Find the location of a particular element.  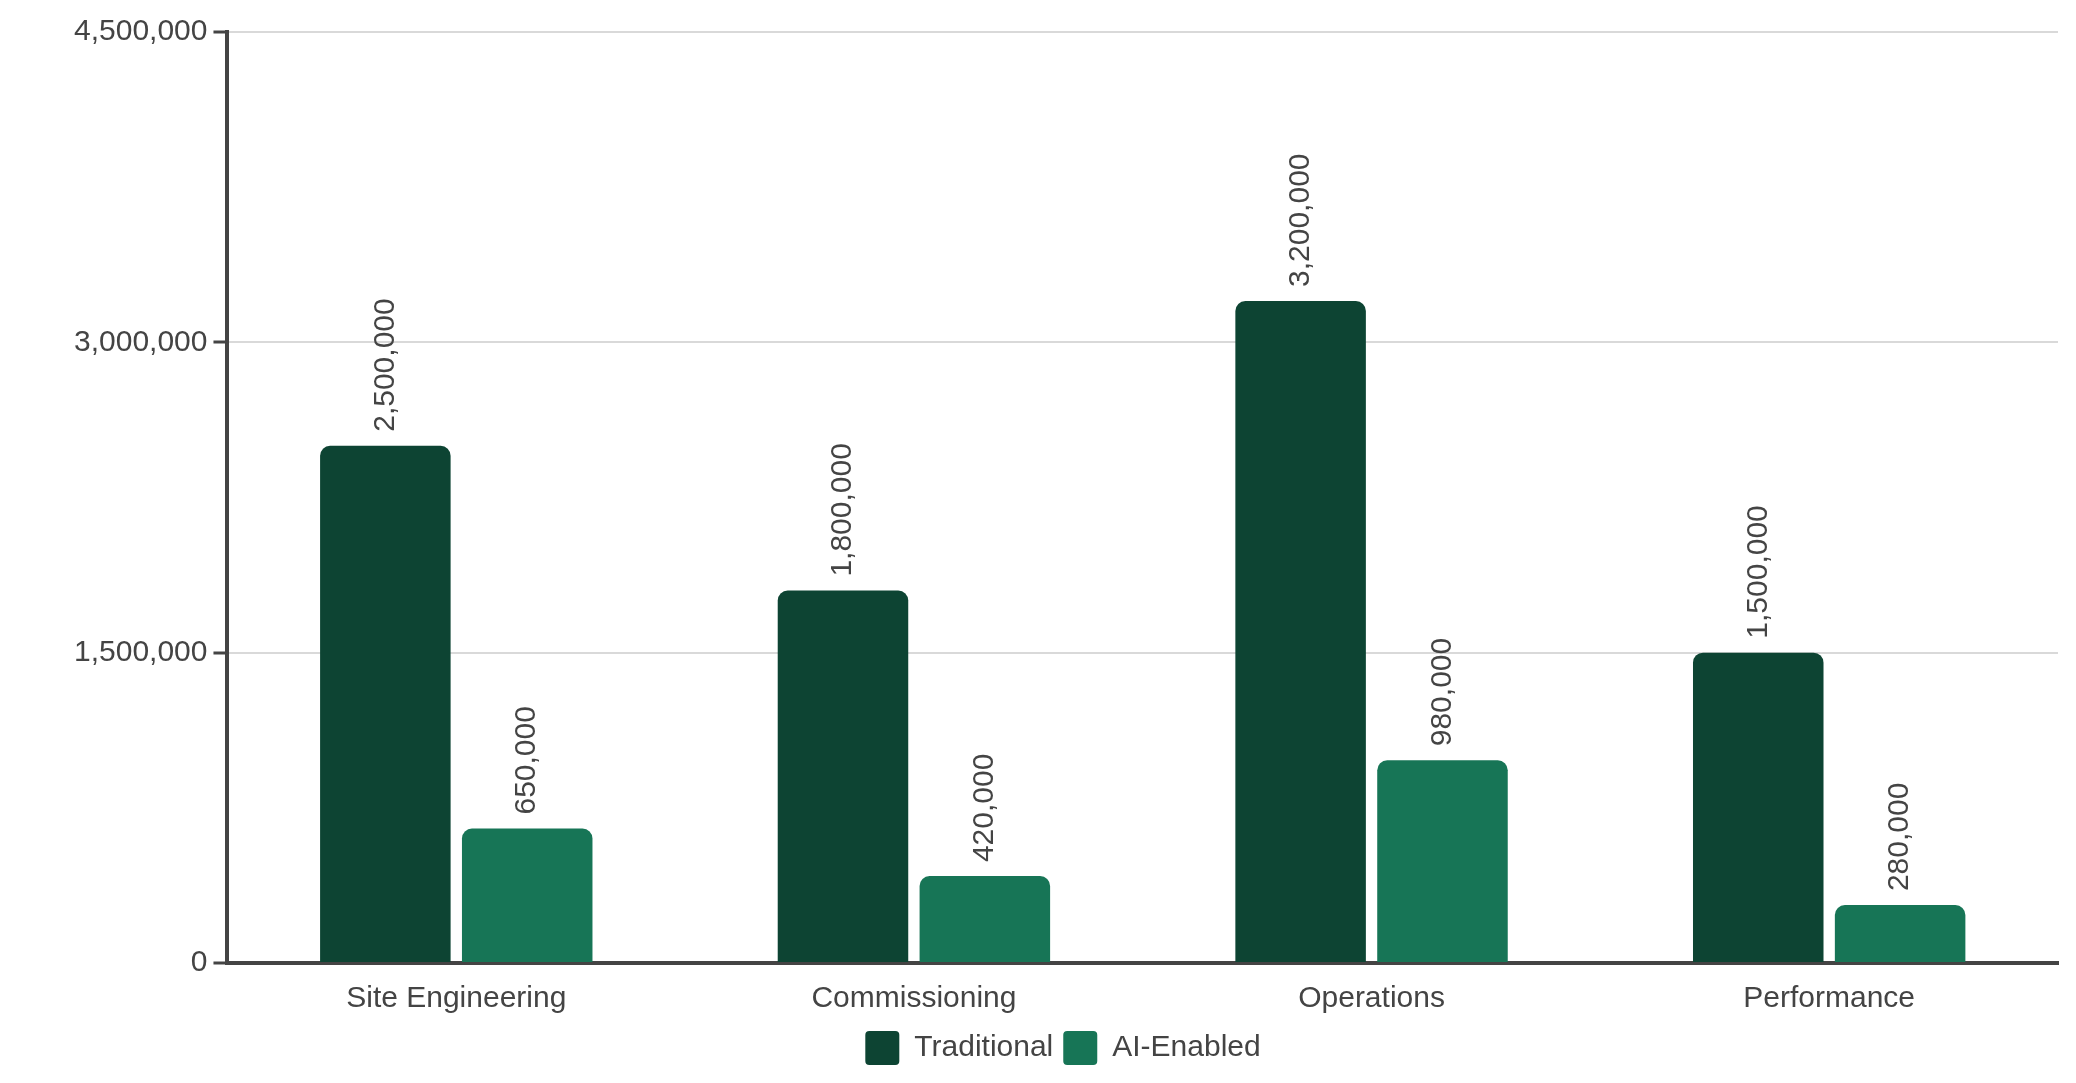

data-label: 3,200,000 is located at coordinates (1298, 220).